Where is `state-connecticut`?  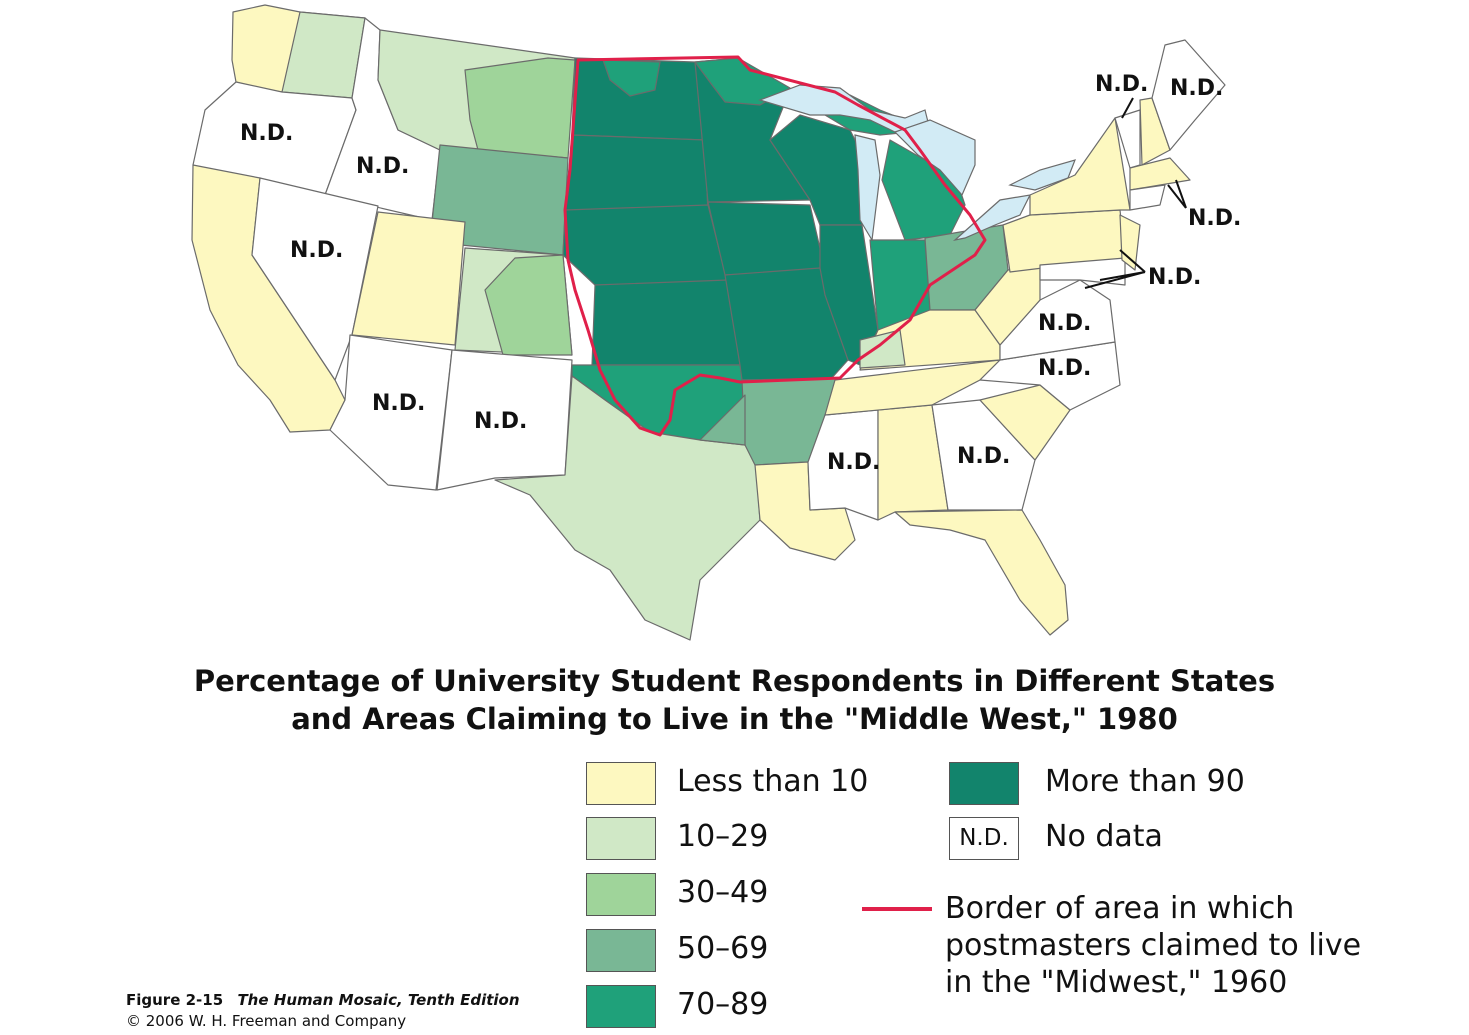
state-connecticut is located at coordinates (1147, 197).